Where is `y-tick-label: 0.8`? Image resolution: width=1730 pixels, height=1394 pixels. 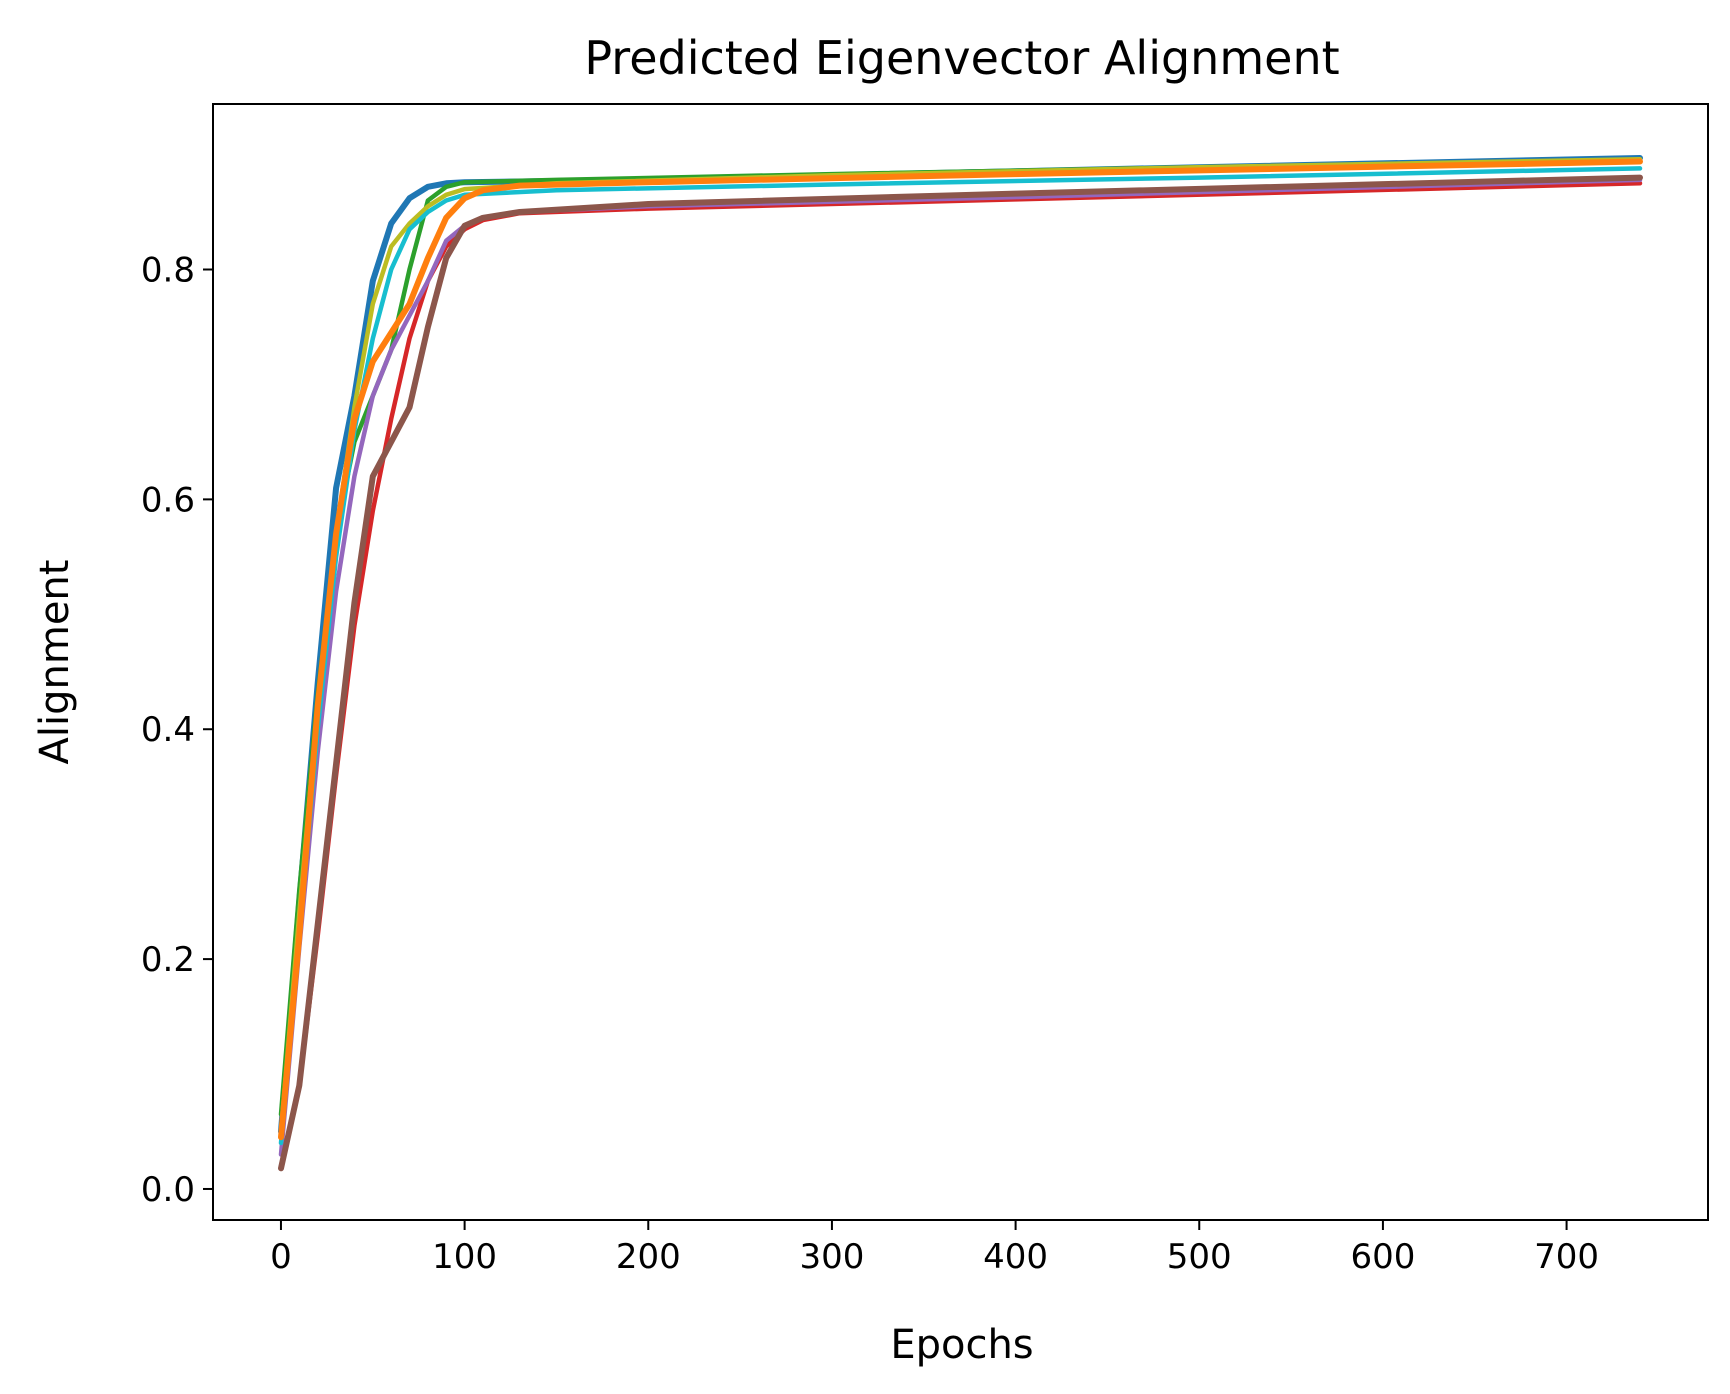 y-tick-label: 0.8 is located at coordinates (168, 271).